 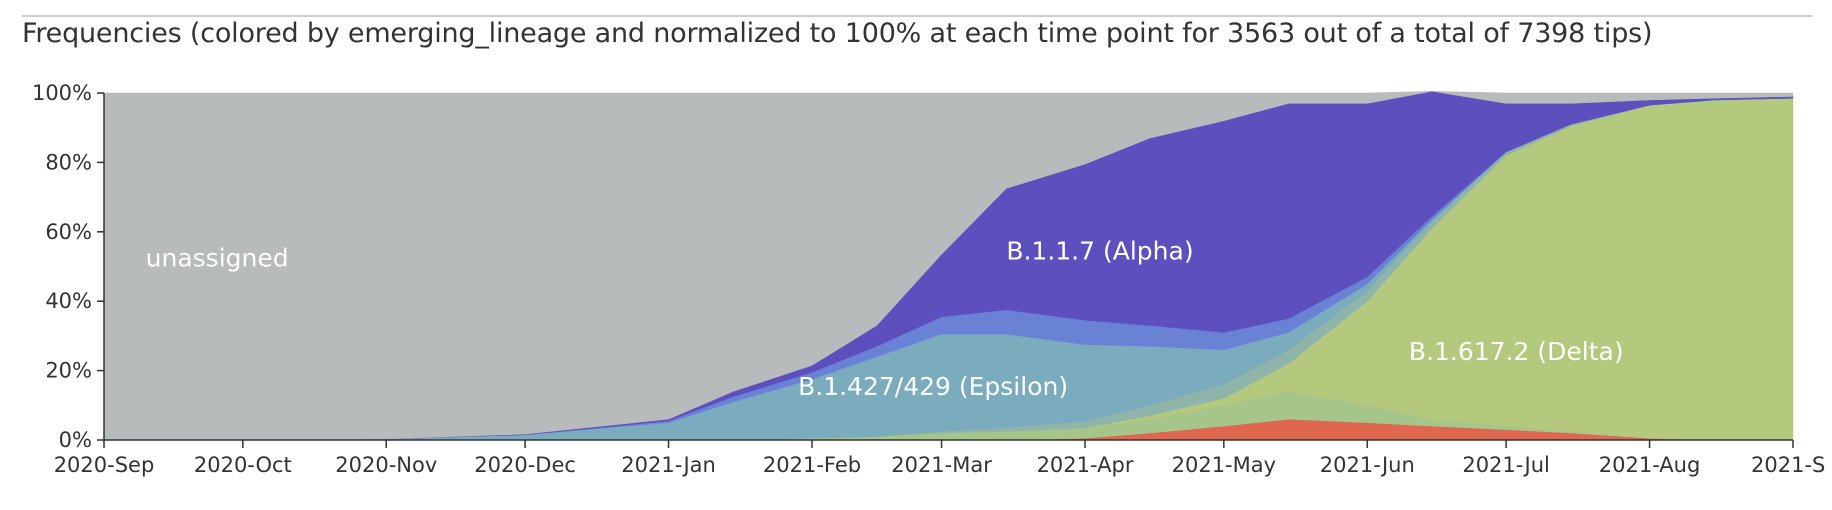 I want to click on y-tick-label: 20%, so click(x=68, y=371).